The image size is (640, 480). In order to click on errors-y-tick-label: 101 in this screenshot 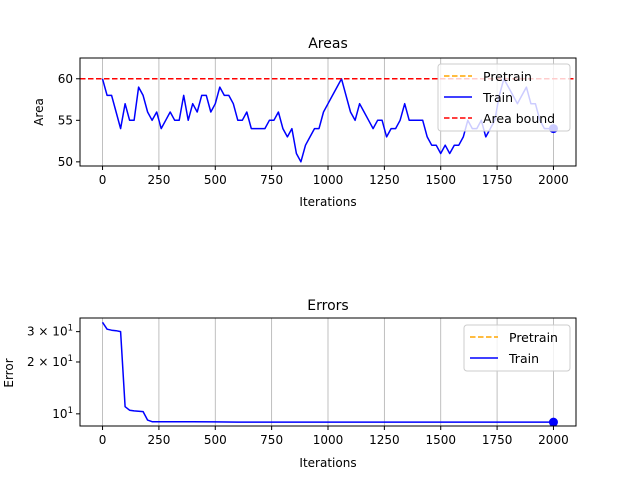, I will do `click(62, 413)`.